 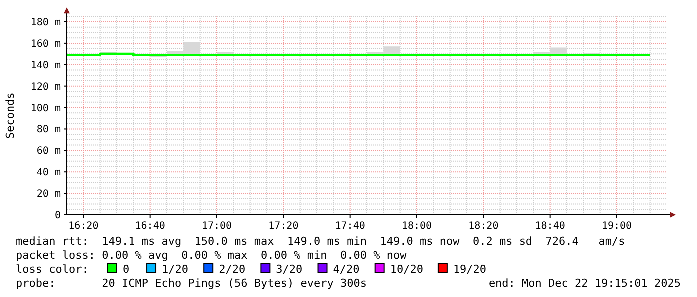 I want to click on legend-label: 10/20, so click(x=407, y=269).